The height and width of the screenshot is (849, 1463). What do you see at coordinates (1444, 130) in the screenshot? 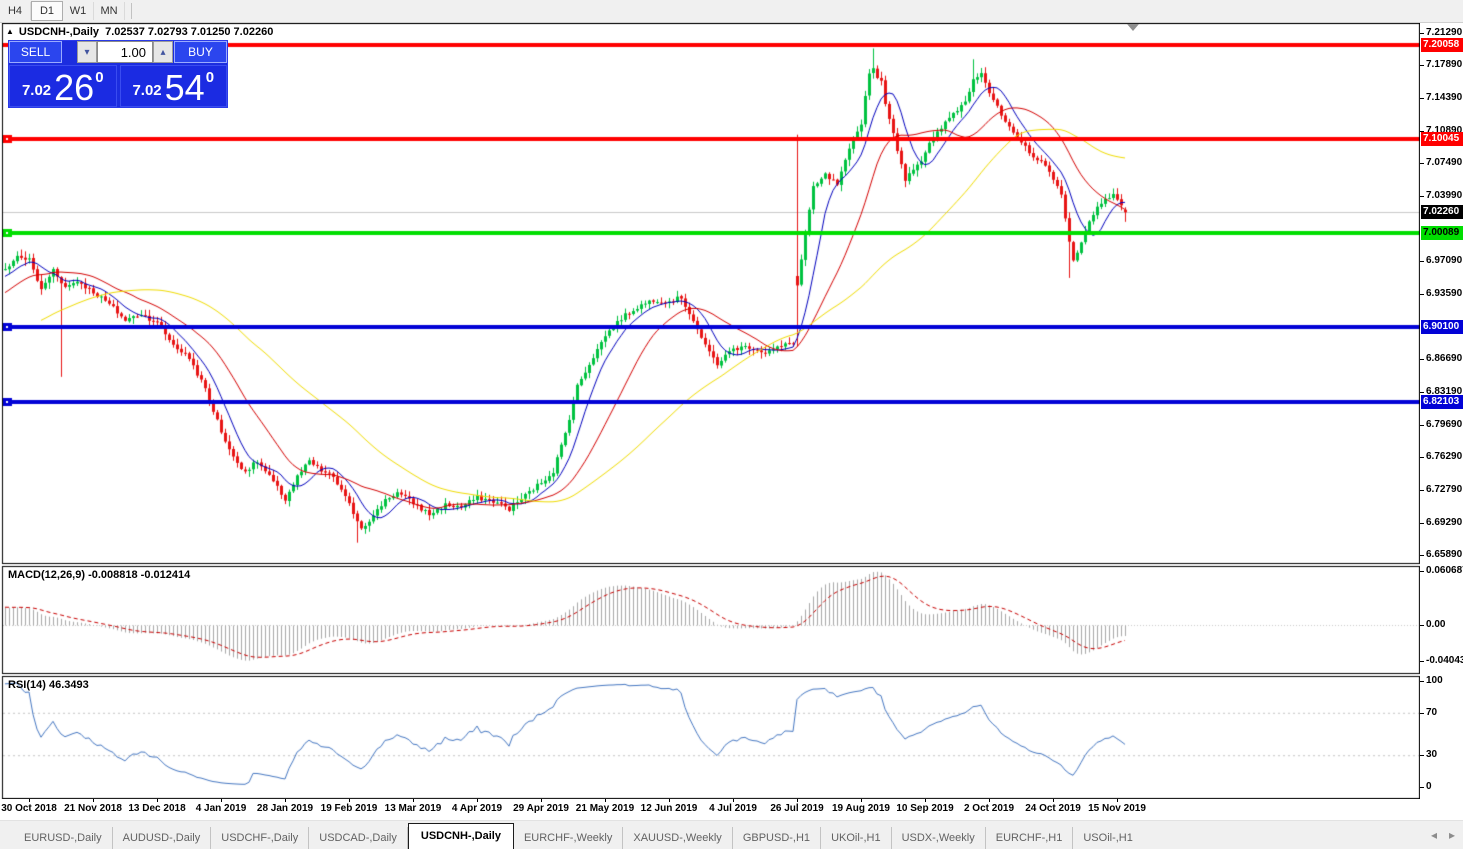
I see `price-axis-label: 7.10890` at bounding box center [1444, 130].